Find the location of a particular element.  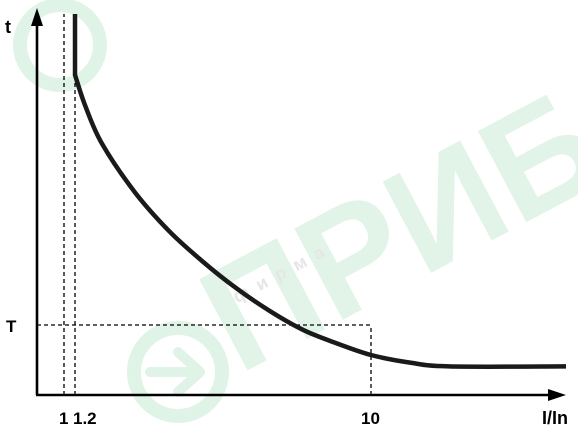

x-tick-label: 1.2 is located at coordinates (85, 418).